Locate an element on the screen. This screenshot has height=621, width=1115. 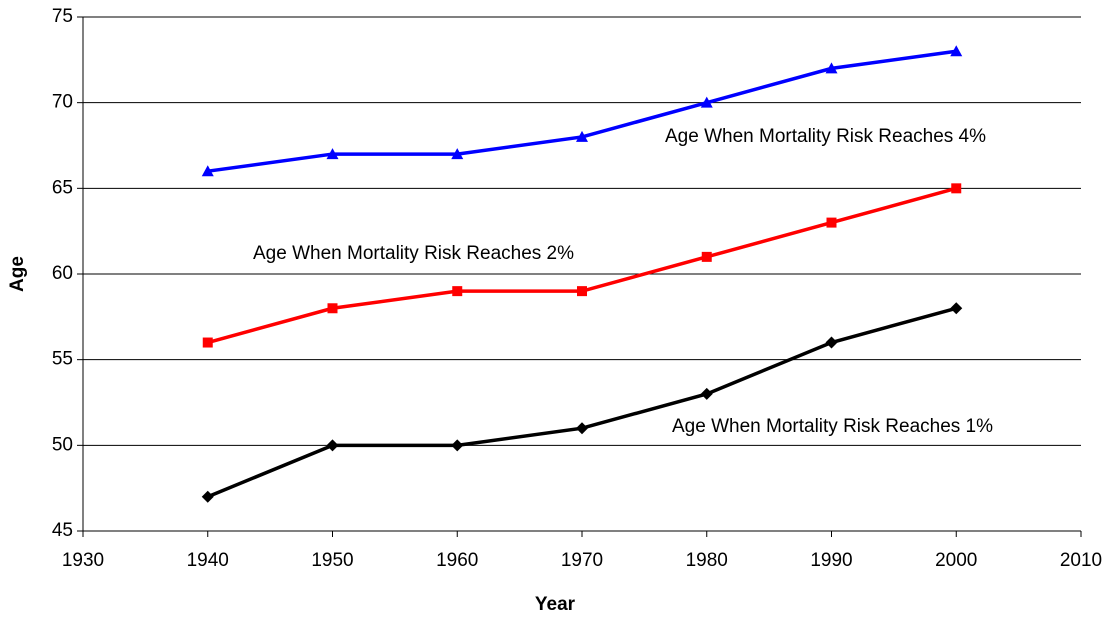
x-axis-label: Year is located at coordinates (555, 604).